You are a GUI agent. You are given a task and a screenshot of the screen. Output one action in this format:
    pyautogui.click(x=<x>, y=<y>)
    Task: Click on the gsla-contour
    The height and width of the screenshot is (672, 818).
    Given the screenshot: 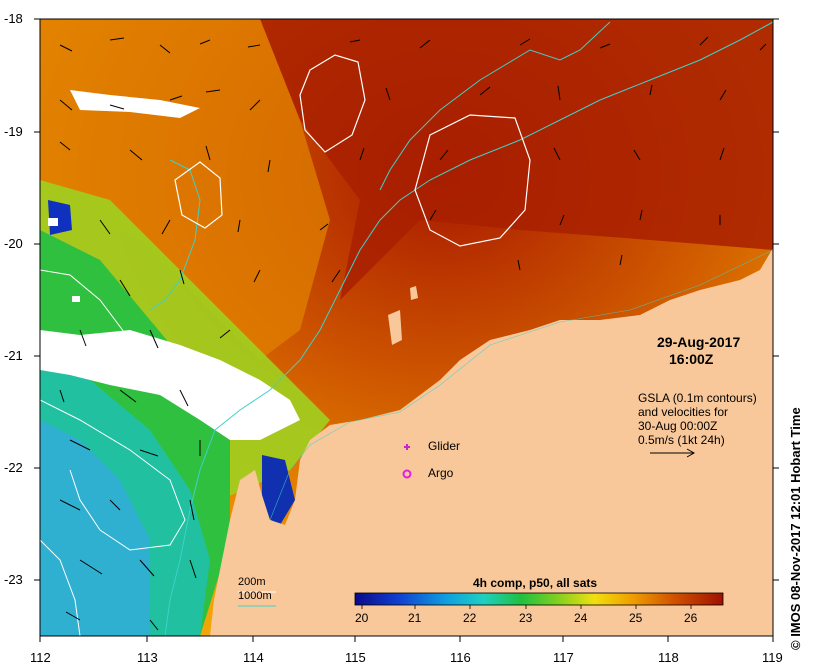 What is the action you would take?
    pyautogui.click(x=332, y=103)
    